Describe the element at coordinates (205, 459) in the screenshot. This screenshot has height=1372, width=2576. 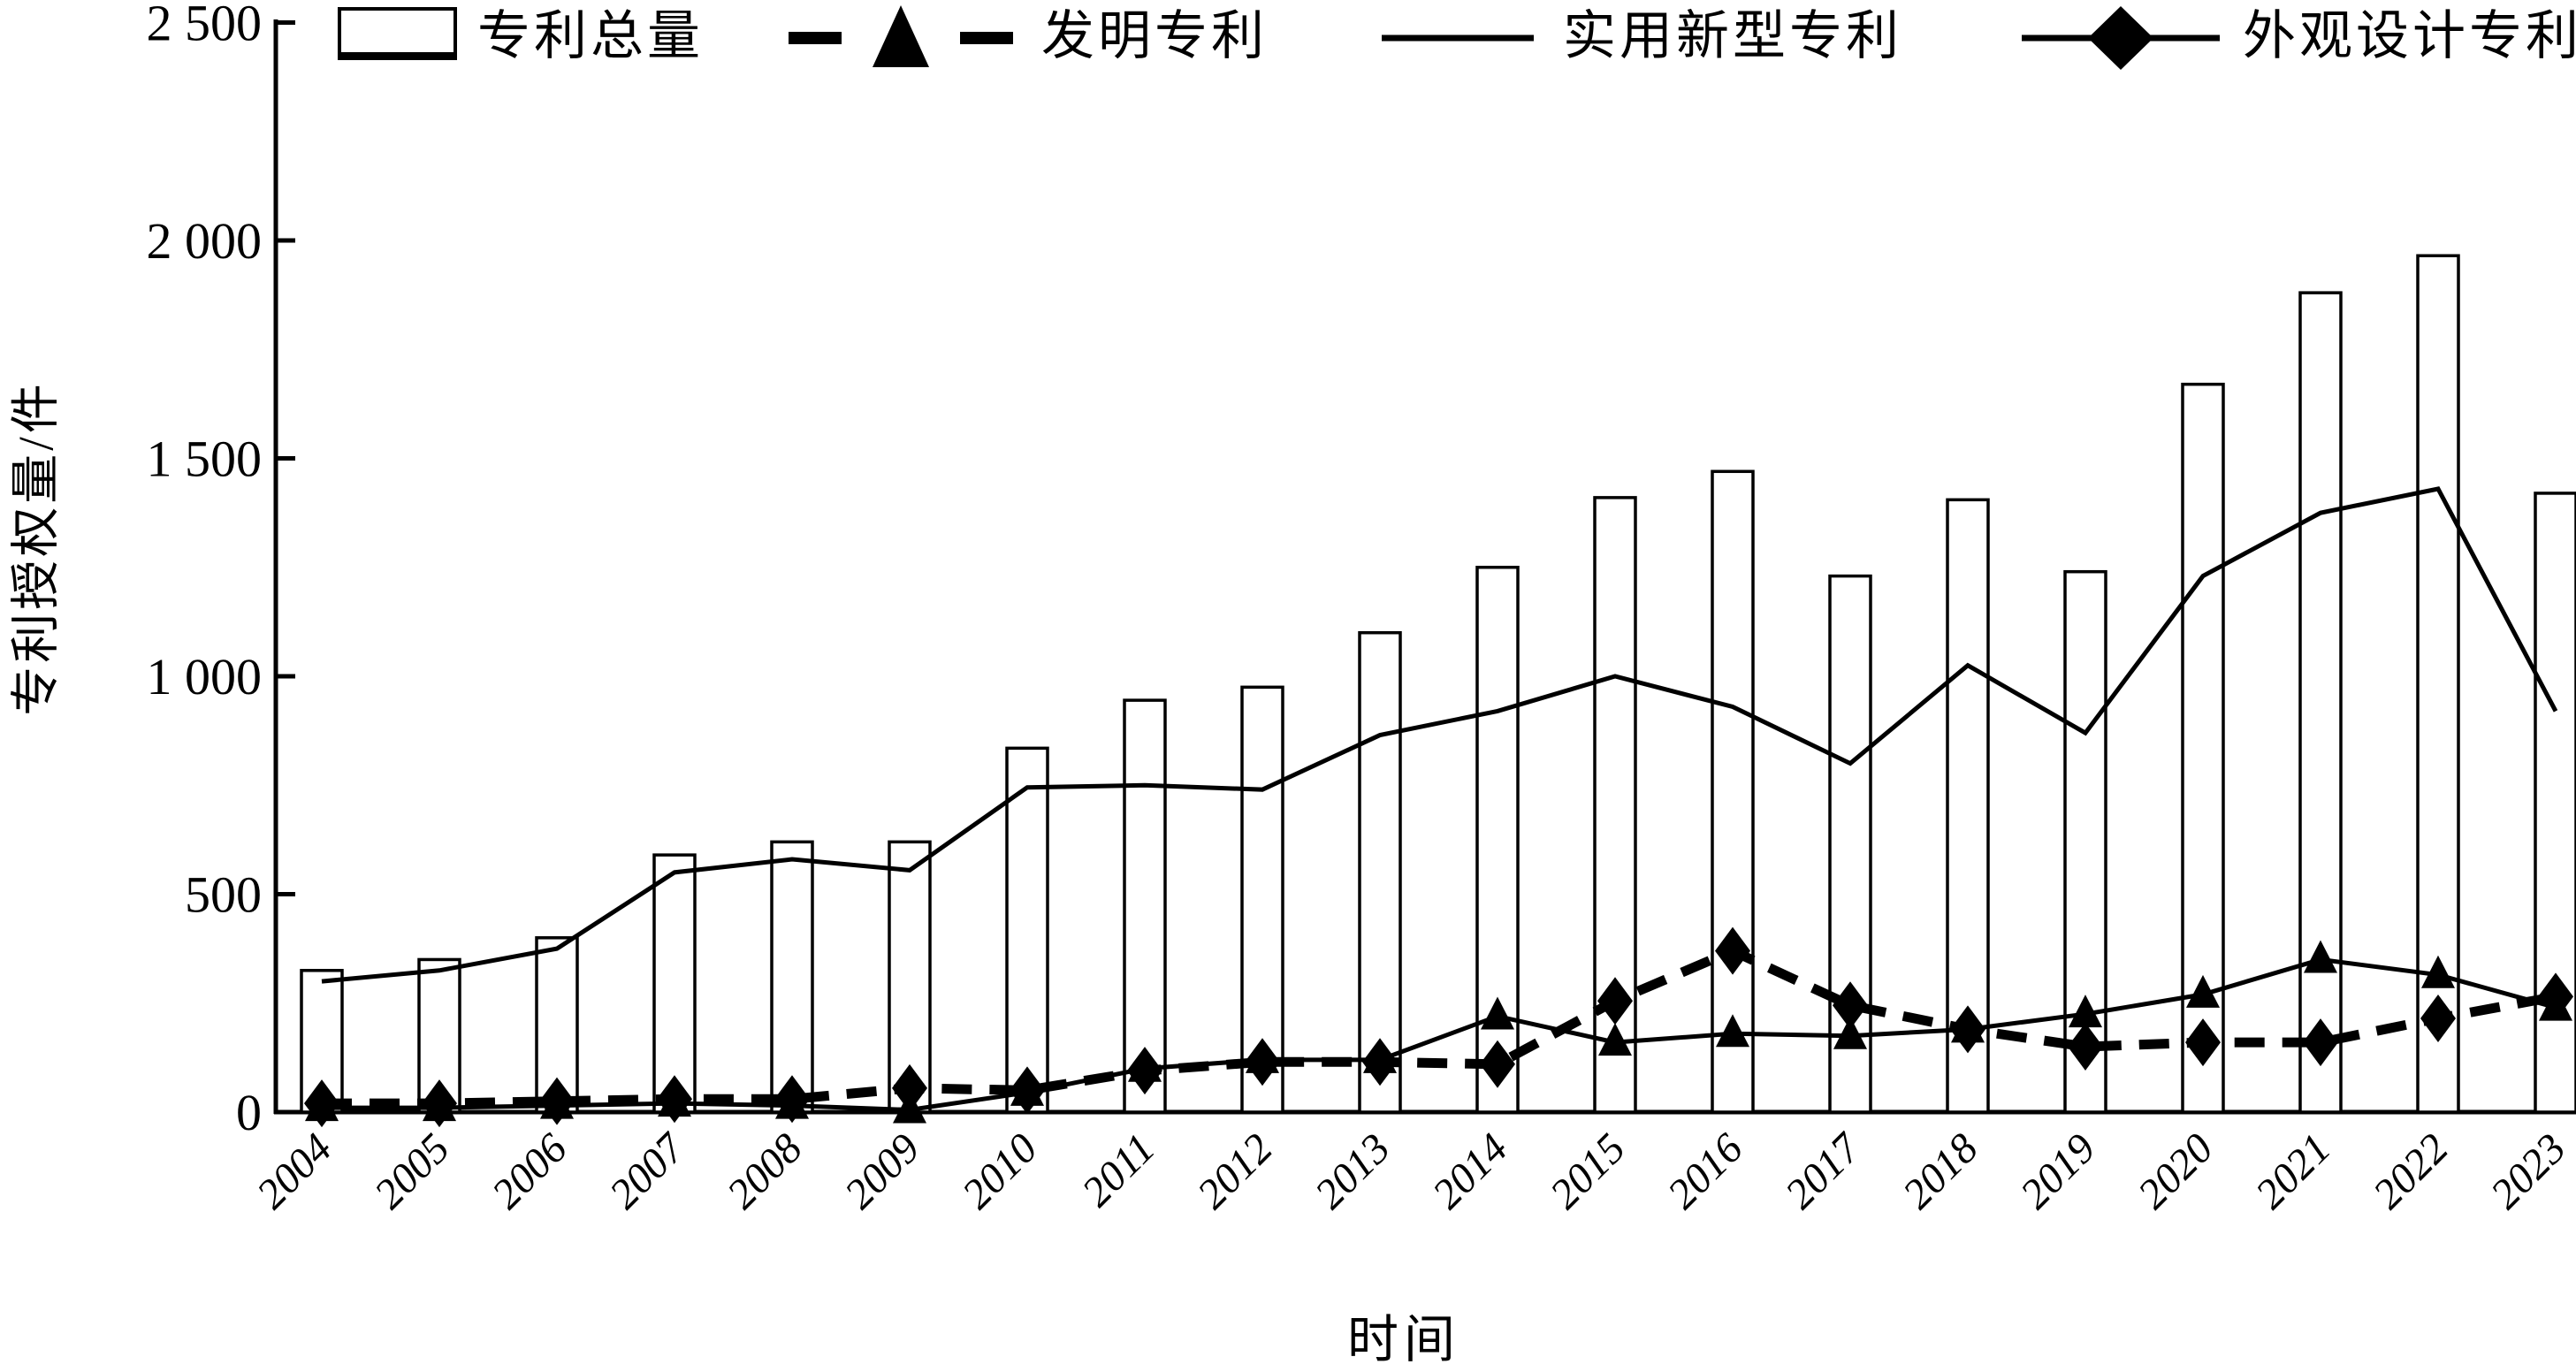
I see `y-tick-label: 1 500` at that location.